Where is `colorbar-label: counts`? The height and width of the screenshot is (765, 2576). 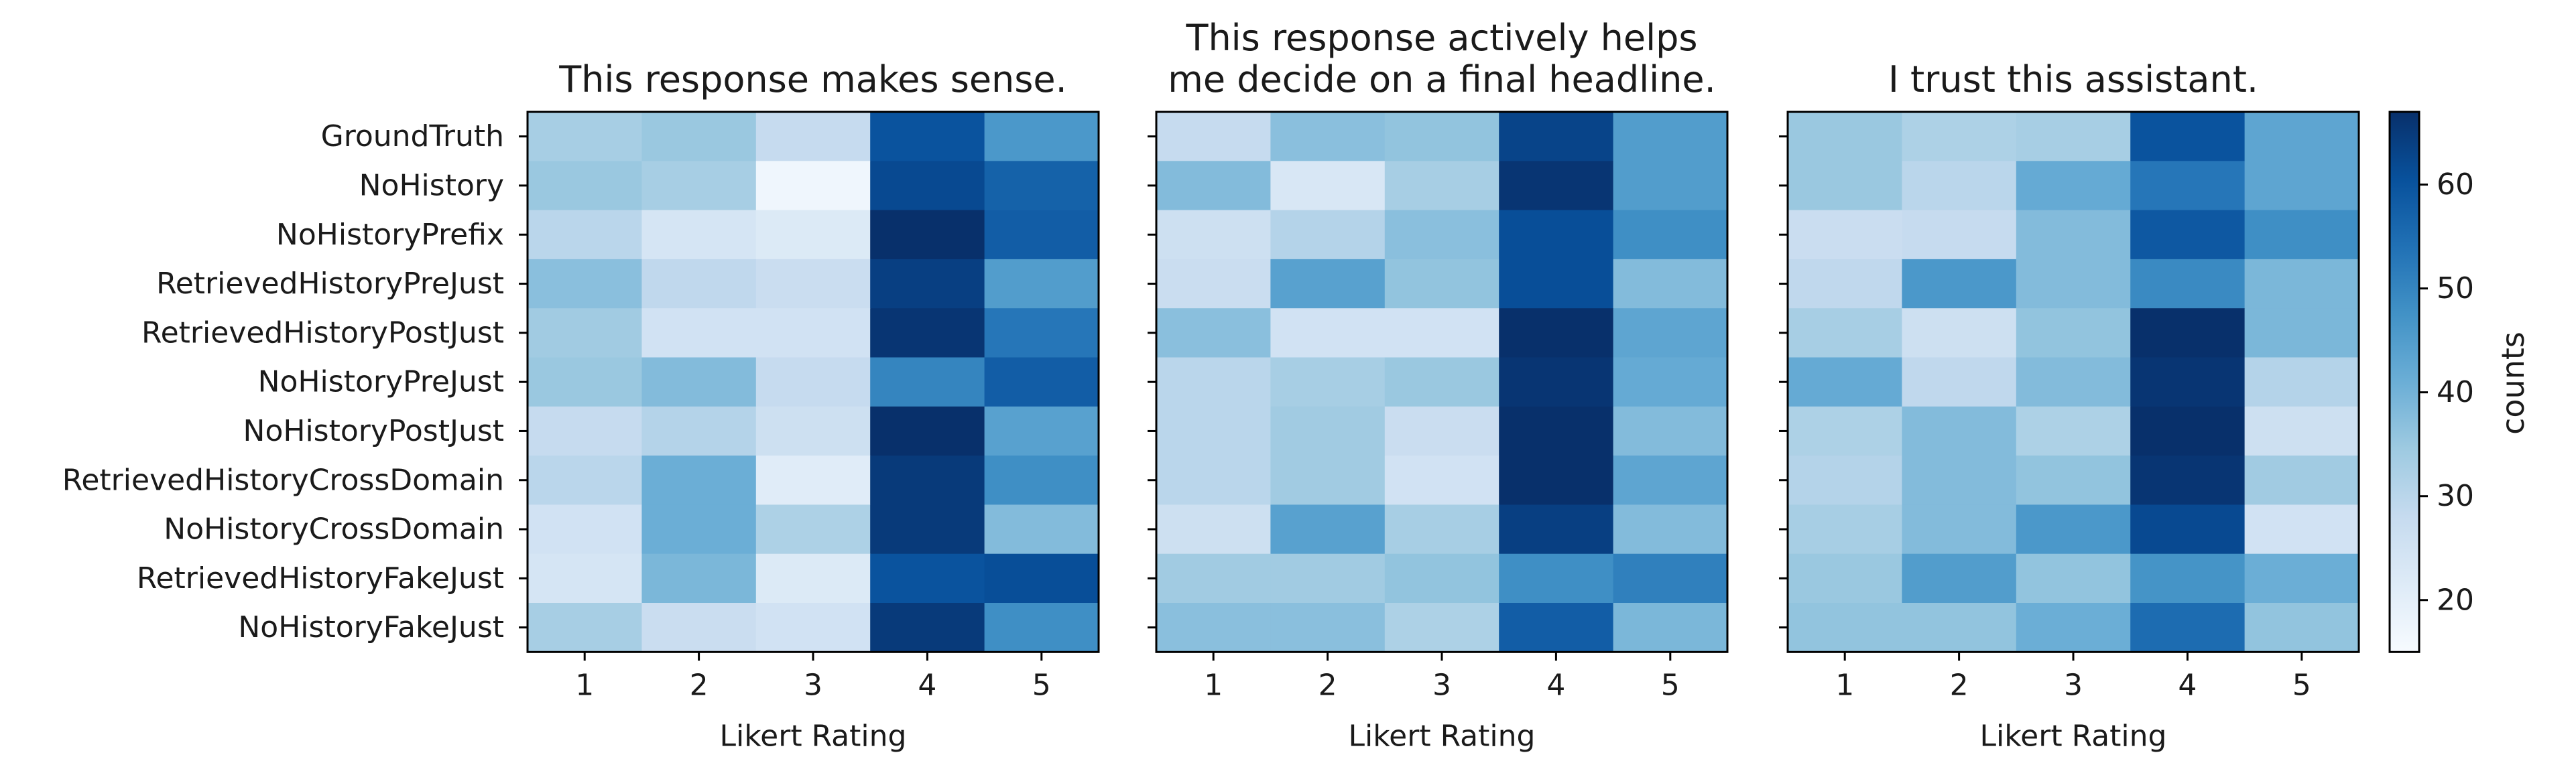 colorbar-label: counts is located at coordinates (2513, 383).